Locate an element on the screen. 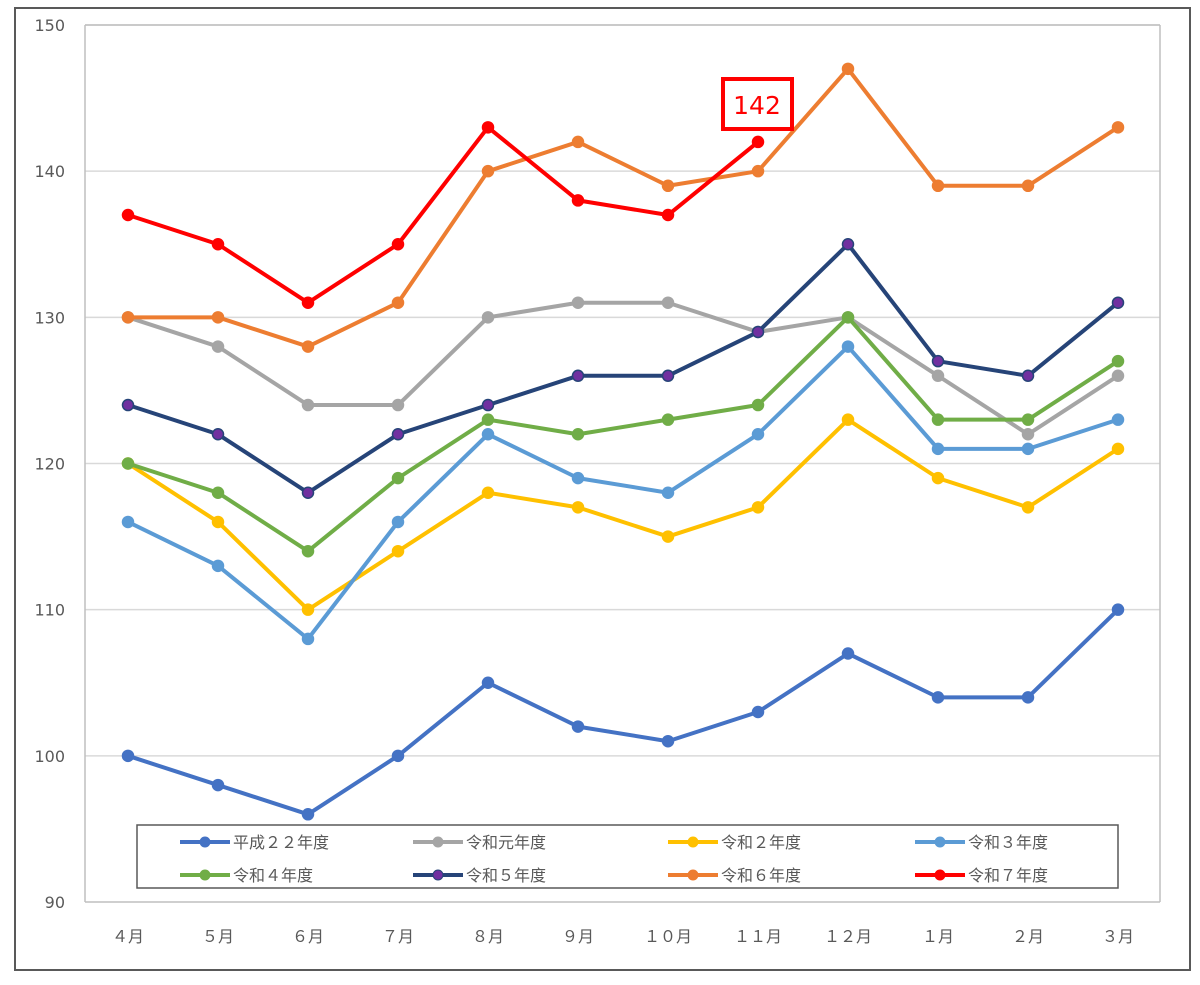  y-tick-label: 110 is located at coordinates (49, 610).